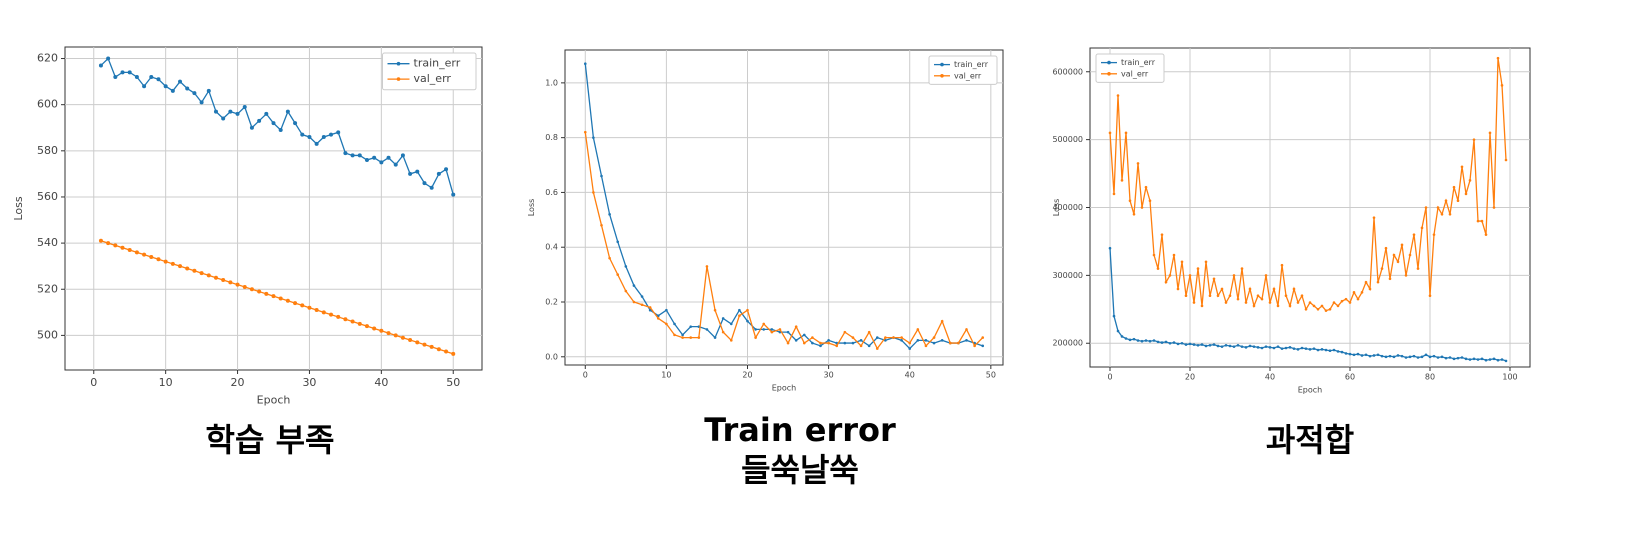 This screenshot has width=1645, height=539. Describe the element at coordinates (453, 382) in the screenshot. I see `x-tick-label: 50` at that location.